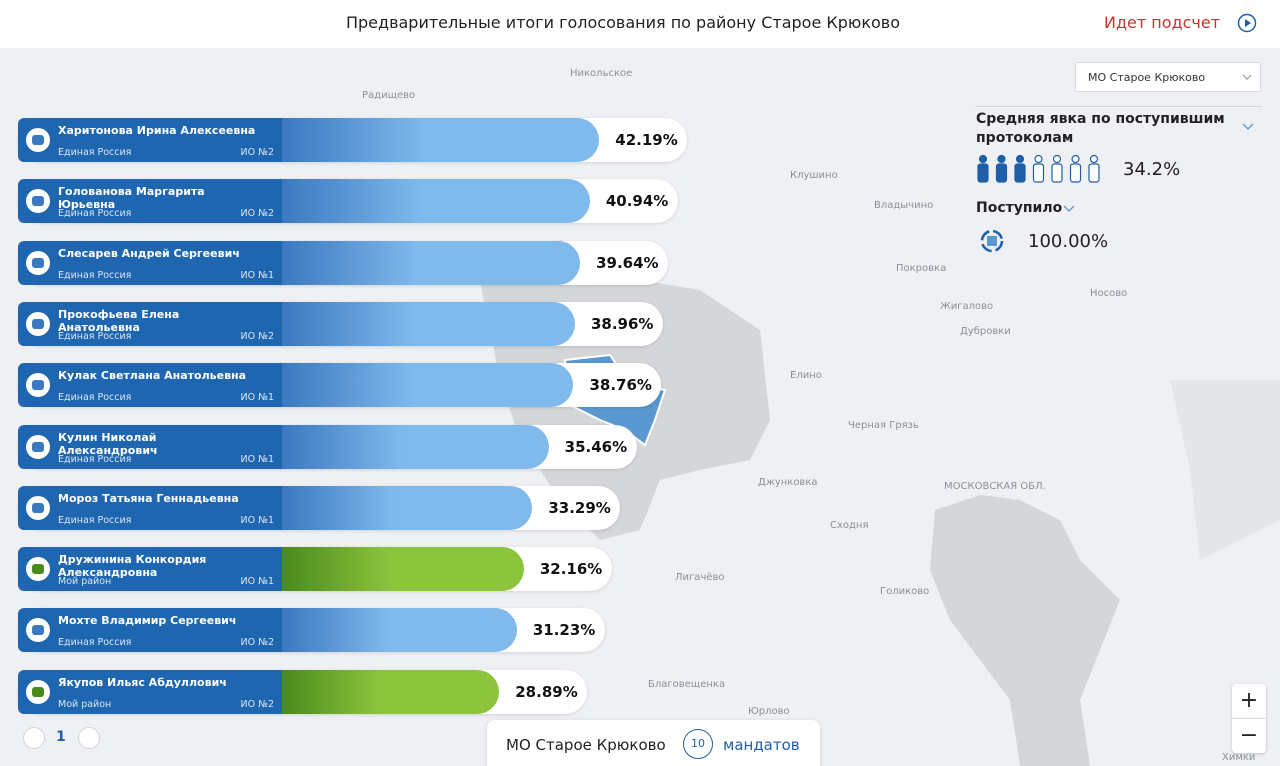 The image size is (1280, 766). Describe the element at coordinates (627, 262) in the screenshot. I see `percent-label: 39.64%` at that location.